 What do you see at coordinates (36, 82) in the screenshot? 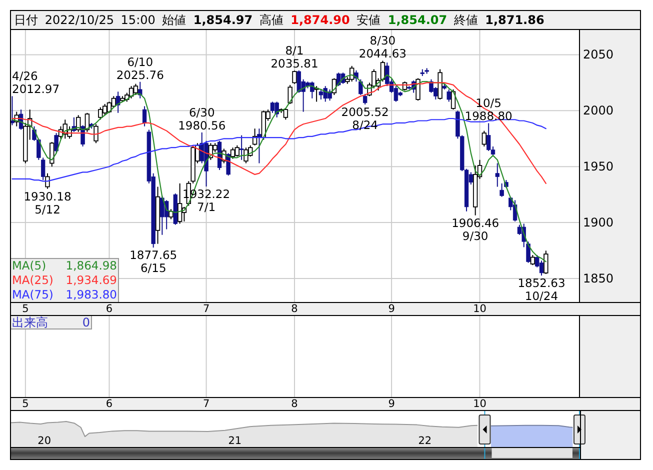
I see `annotation: 4/26 2012.97` at bounding box center [36, 82].